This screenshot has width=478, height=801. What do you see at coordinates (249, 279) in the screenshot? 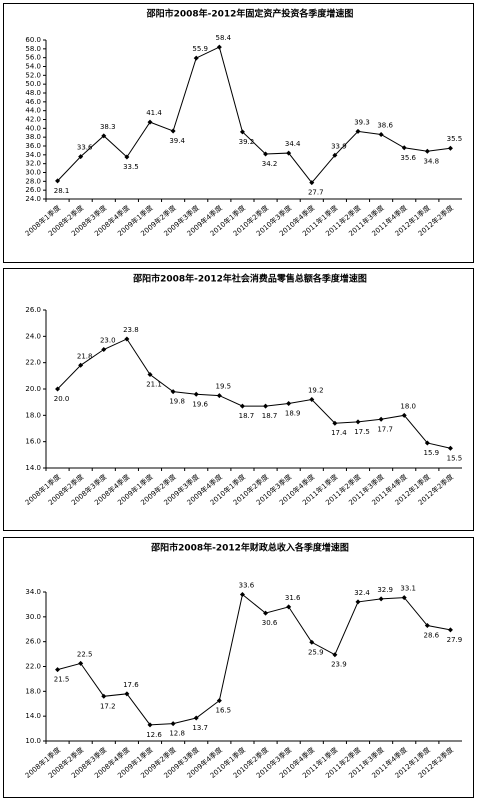
I see `chart-title: 邵阳市2008年-2012年社会消费品零售总额各季度增速图` at bounding box center [249, 279].